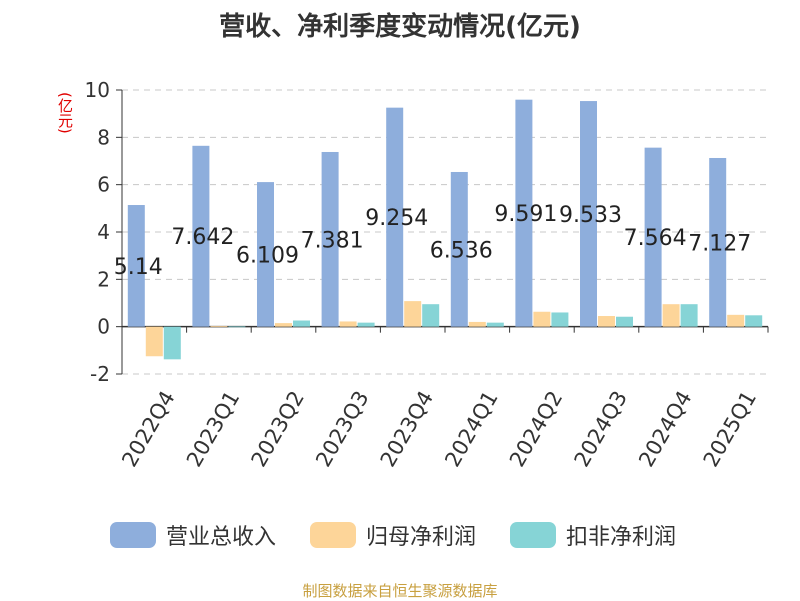 The height and width of the screenshot is (601, 800). What do you see at coordinates (65, 113) in the screenshot?
I see `y-axis-label: (亿元)` at bounding box center [65, 113].